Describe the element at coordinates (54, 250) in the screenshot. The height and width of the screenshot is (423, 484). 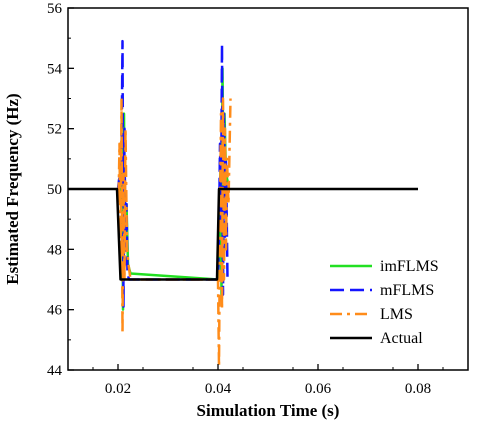
I see `y-tick-label: 48` at that location.